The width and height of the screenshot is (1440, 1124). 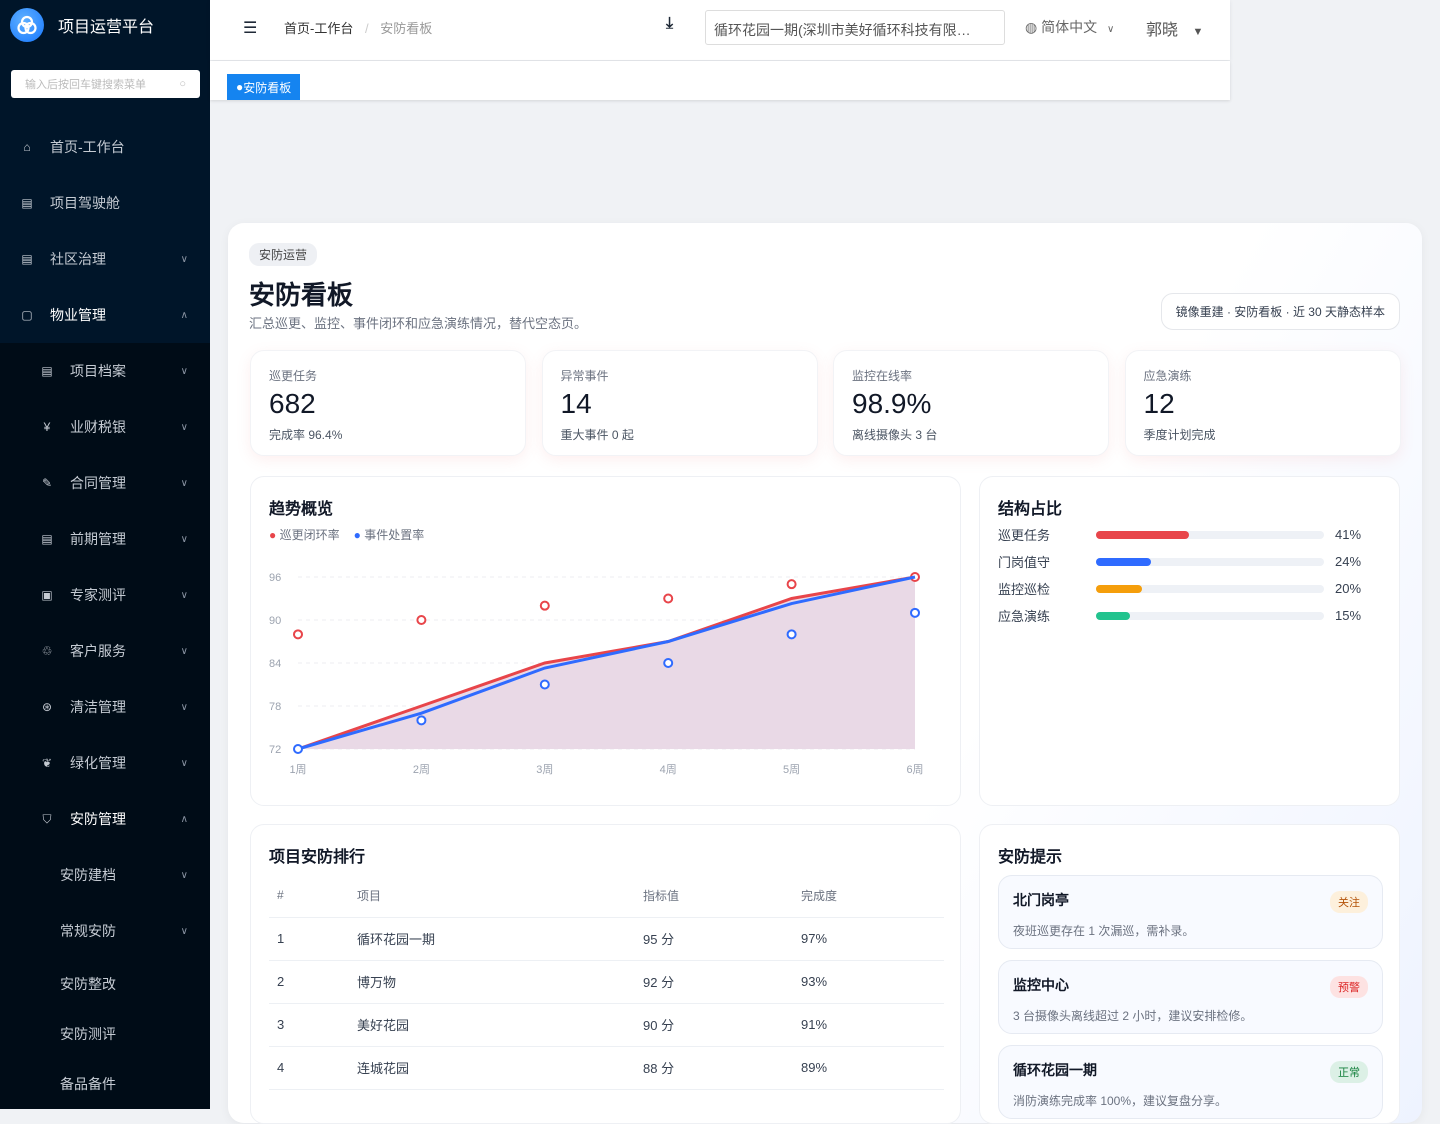 I want to click on app-logo: 项目运营平台, so click(x=105, y=25).